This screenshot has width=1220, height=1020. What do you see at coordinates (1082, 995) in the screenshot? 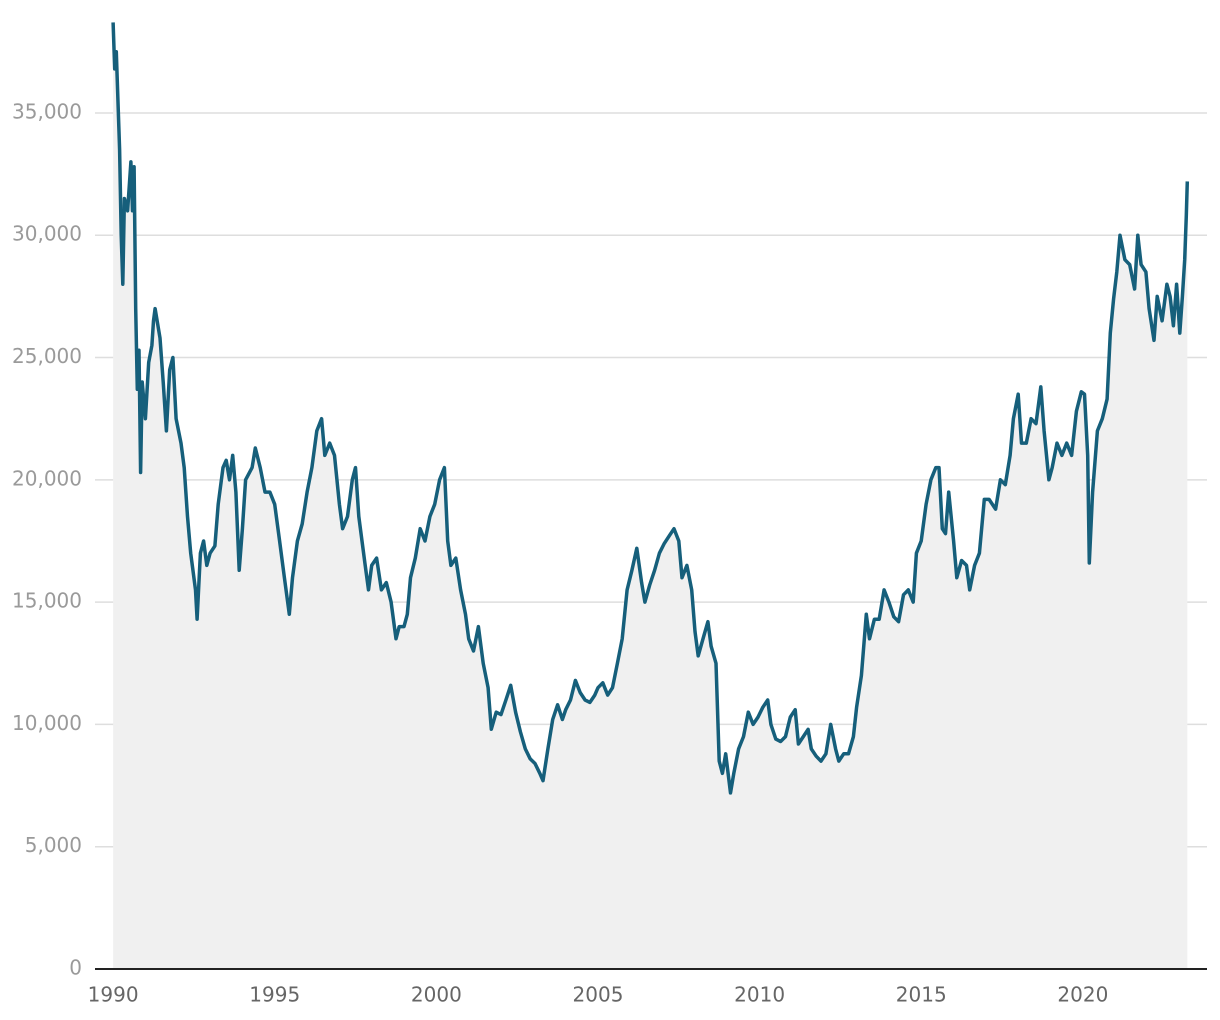
I see `x-tick-label: 2020` at bounding box center [1082, 995].